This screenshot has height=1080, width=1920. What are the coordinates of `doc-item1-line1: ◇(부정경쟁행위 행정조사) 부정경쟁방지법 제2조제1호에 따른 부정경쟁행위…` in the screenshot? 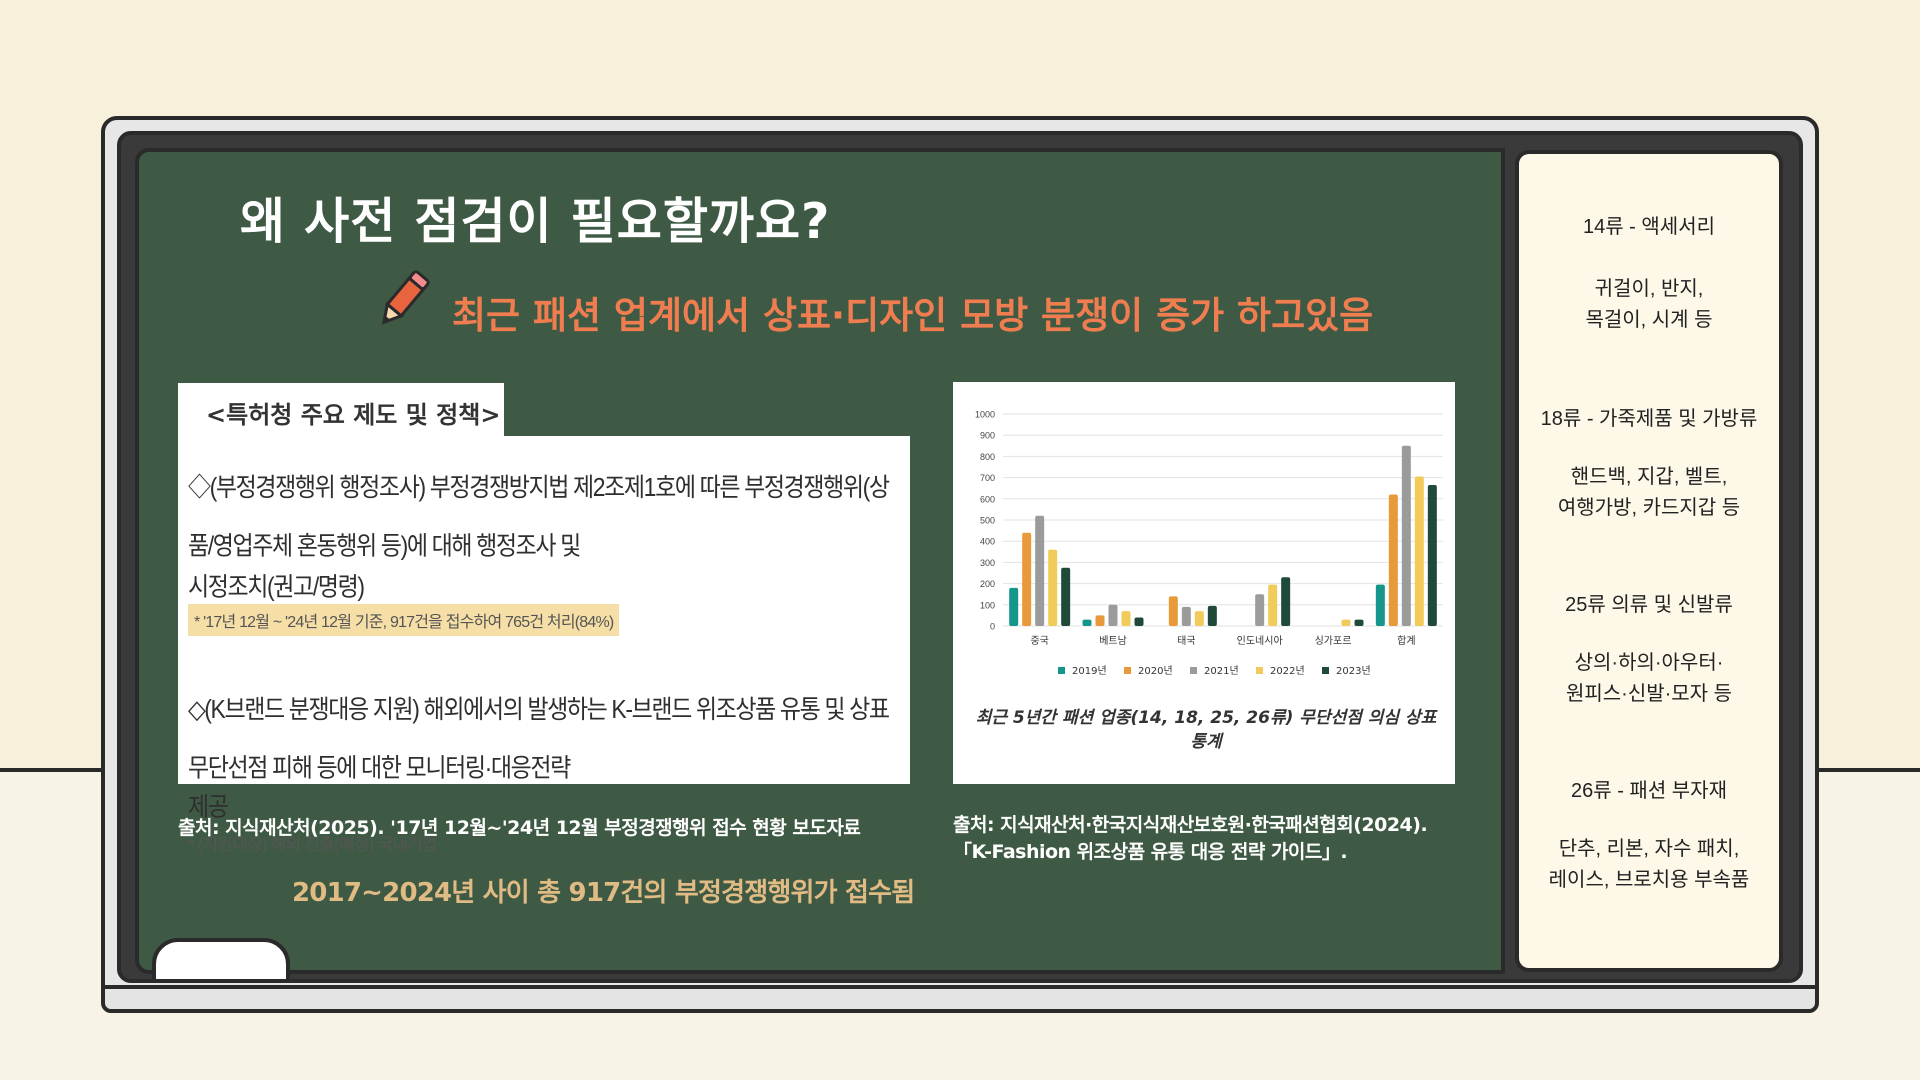 It's located at (539, 516).